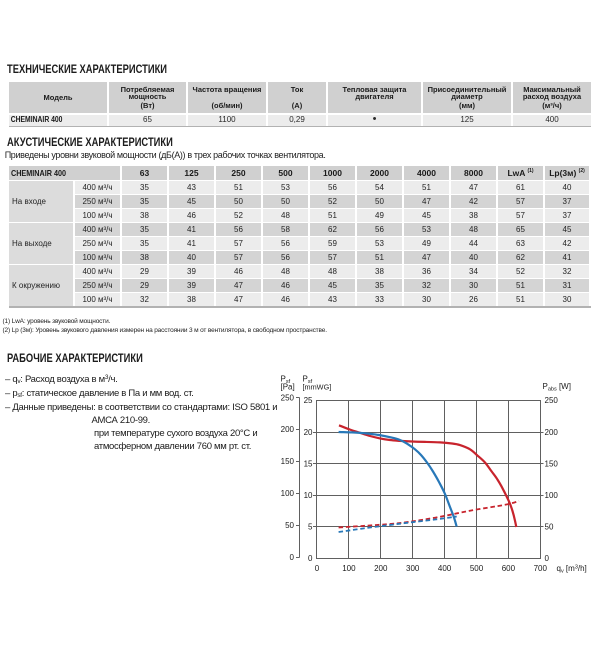 Image resolution: width=600 pixels, height=650 pixels. Describe the element at coordinates (557, 387) in the screenshot. I see `svg-text: Pabs [W]` at that location.